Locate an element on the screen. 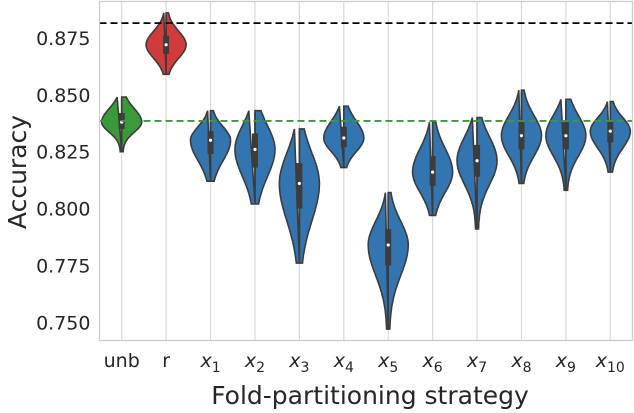  x-tick-label: x9 is located at coordinates (565, 363).